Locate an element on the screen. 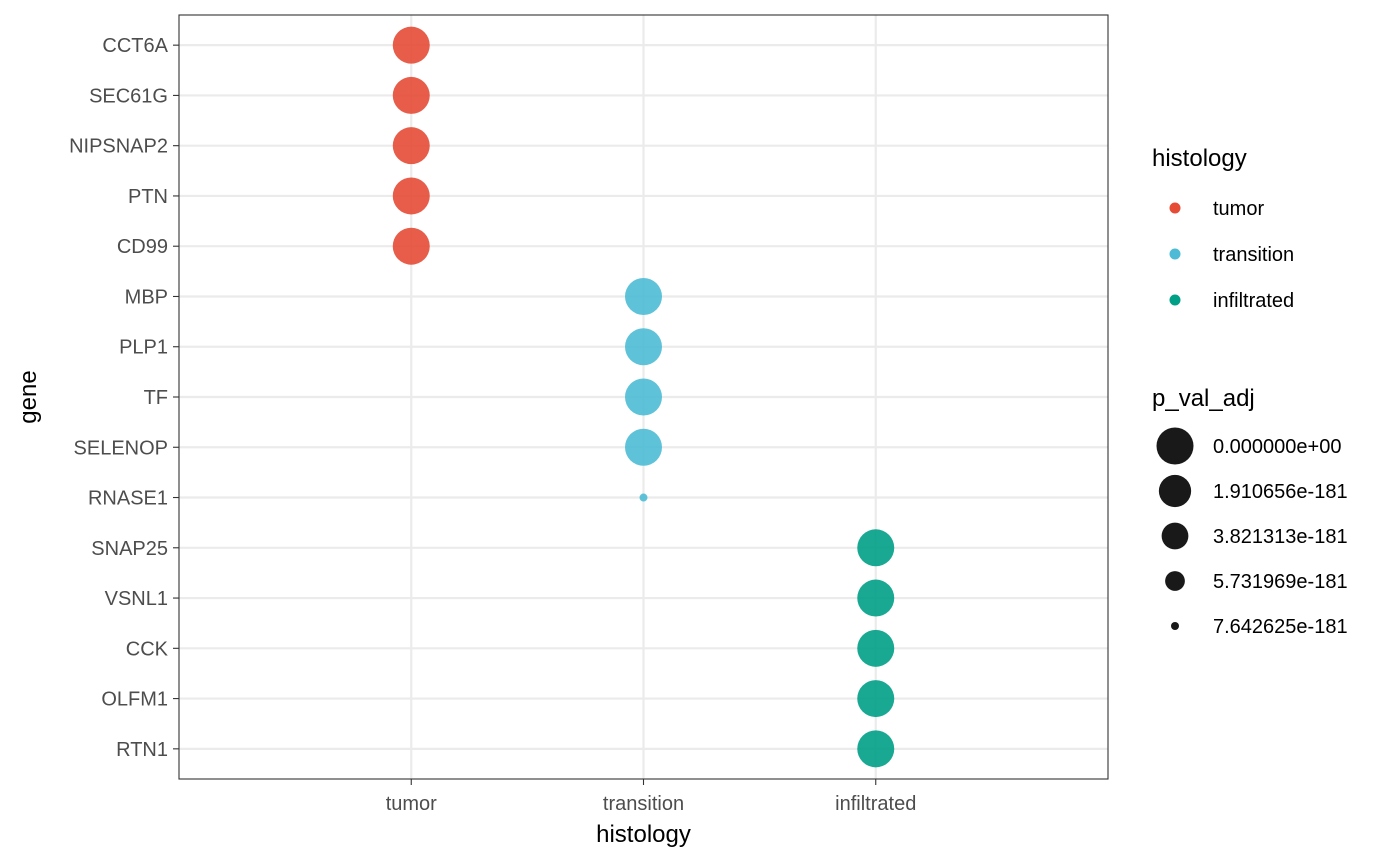 The image size is (1400, 865). legend-size-label: 7.642625e-181 is located at coordinates (1280, 627).